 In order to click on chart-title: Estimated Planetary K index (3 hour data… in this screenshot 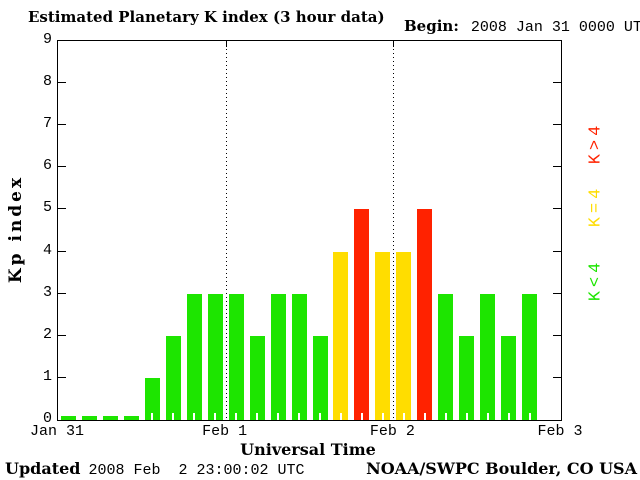, I will do `click(206, 17)`.